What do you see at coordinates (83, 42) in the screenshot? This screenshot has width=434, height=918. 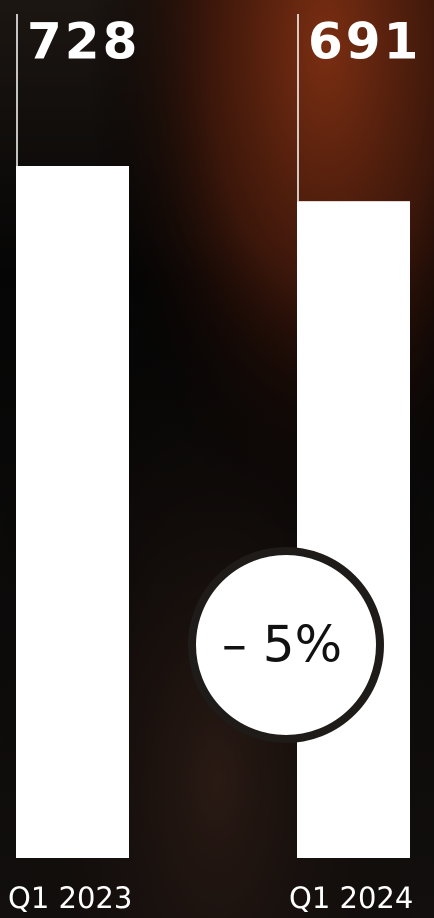 I see `value-label: 728` at bounding box center [83, 42].